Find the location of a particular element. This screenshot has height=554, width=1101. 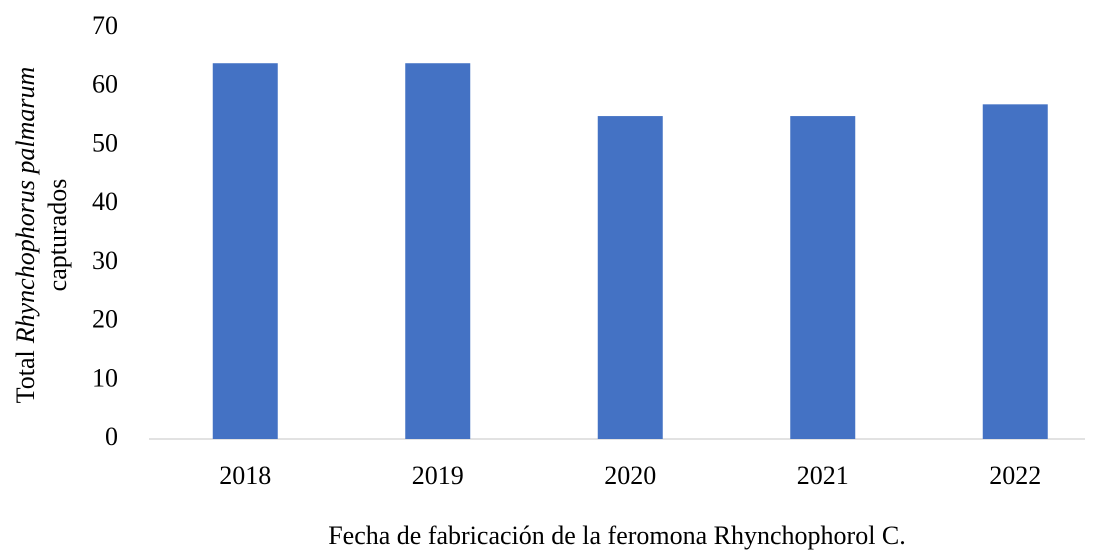

y-tick-label: 60 is located at coordinates (105, 84).